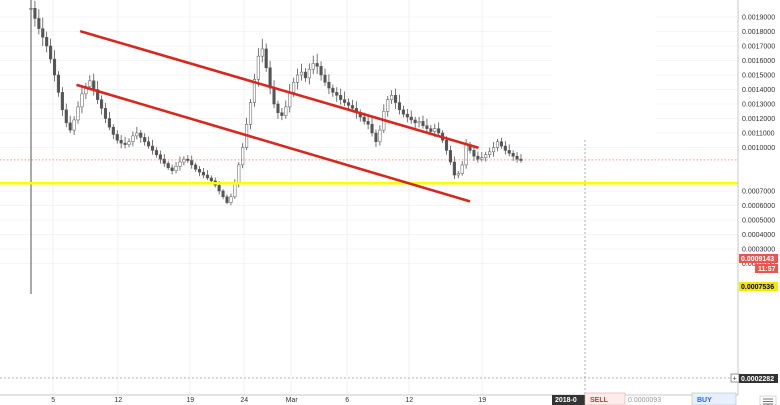 This screenshot has height=405, width=780. What do you see at coordinates (758, 263) in the screenshot?
I see `current-price-tag: 0.0009143 11:57` at bounding box center [758, 263].